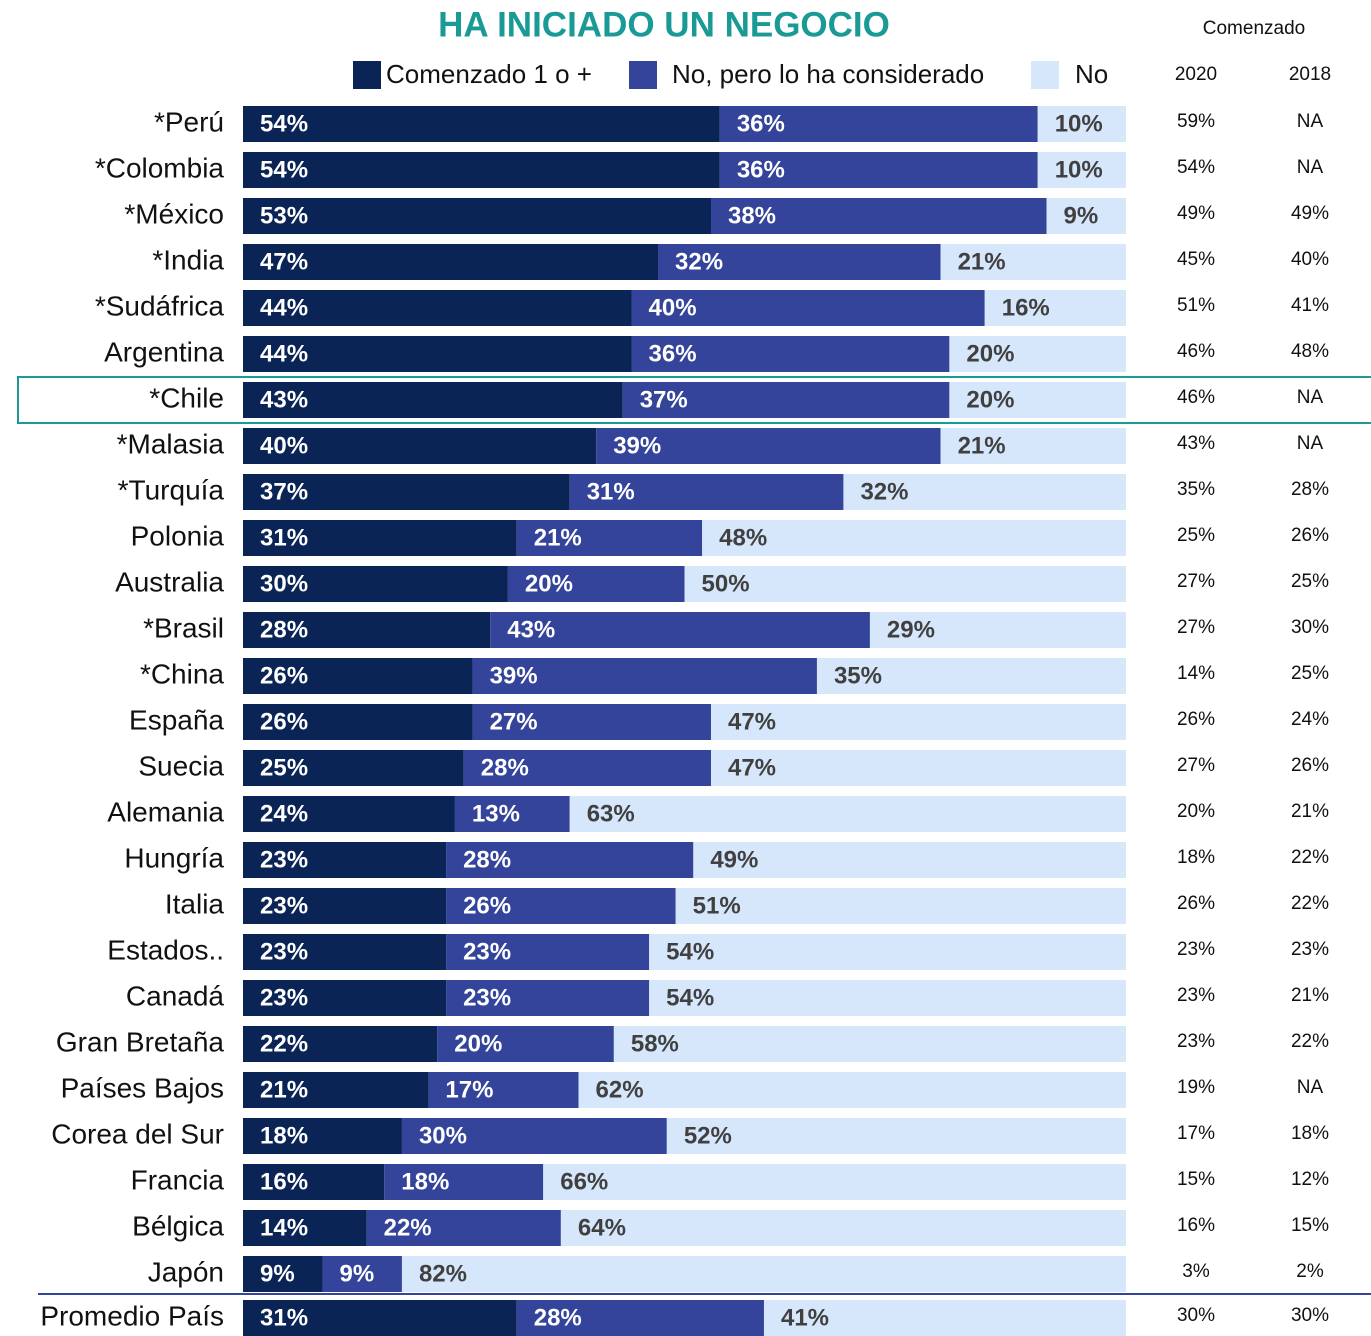 This screenshot has height=1336, width=1371. What do you see at coordinates (284, 215) in the screenshot?
I see `value-label: 53%` at bounding box center [284, 215].